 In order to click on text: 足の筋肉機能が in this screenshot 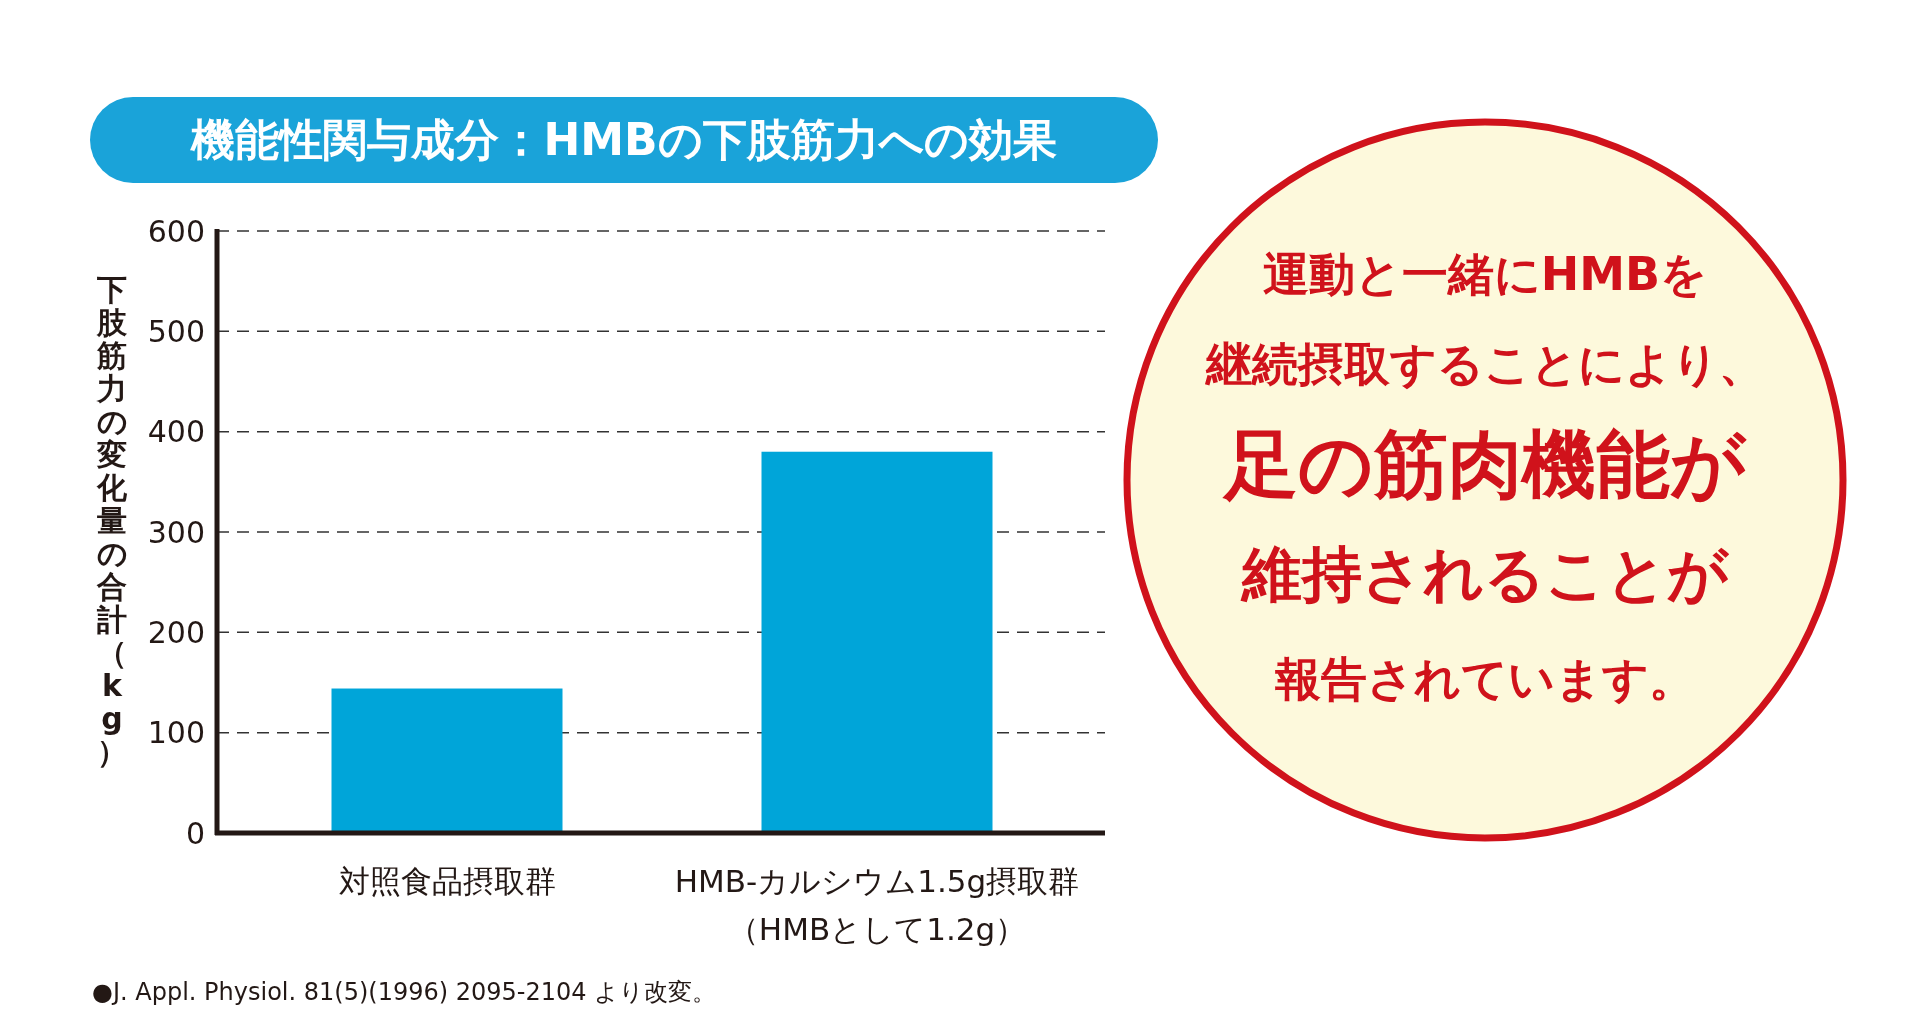, I will do `click(1484, 464)`.